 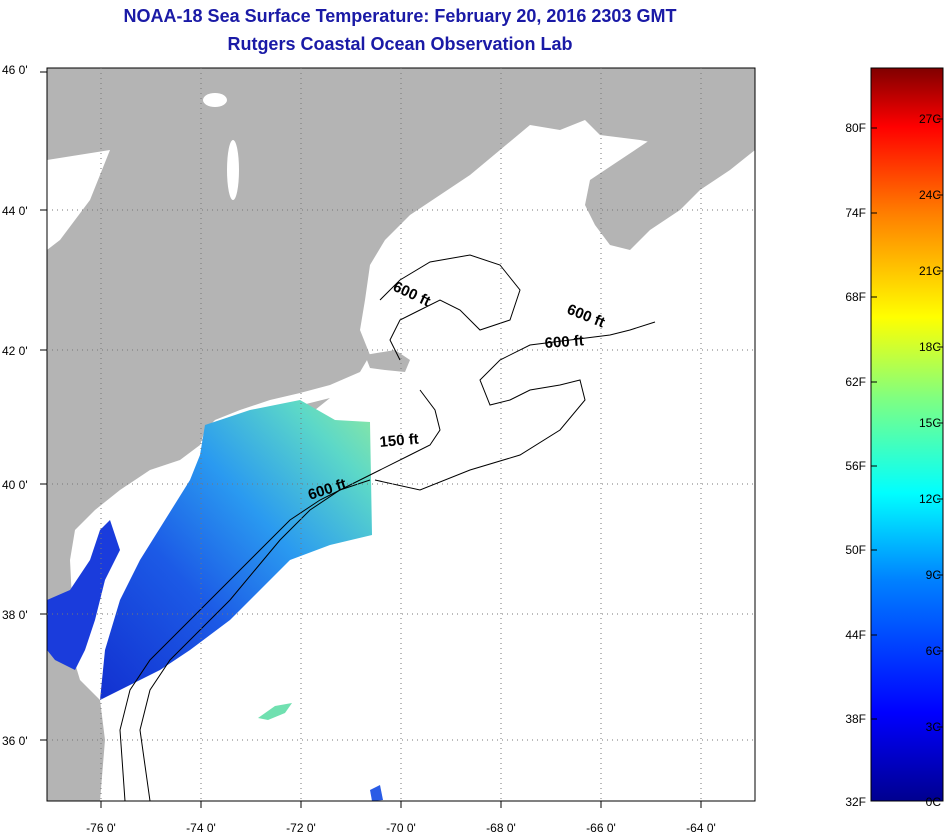 I want to click on colorbar-c-label: 18C, so click(x=930, y=347).